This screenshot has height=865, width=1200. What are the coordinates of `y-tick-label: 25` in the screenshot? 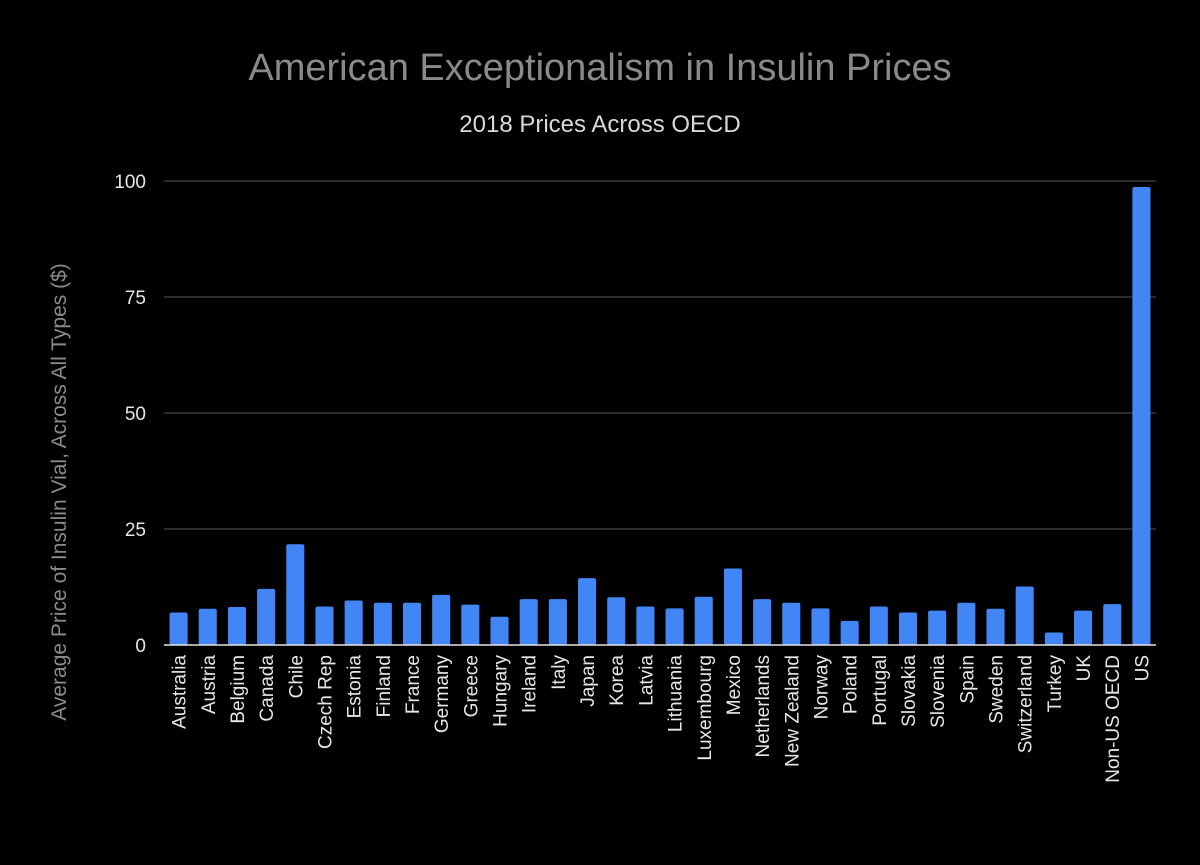 It's located at (135, 530).